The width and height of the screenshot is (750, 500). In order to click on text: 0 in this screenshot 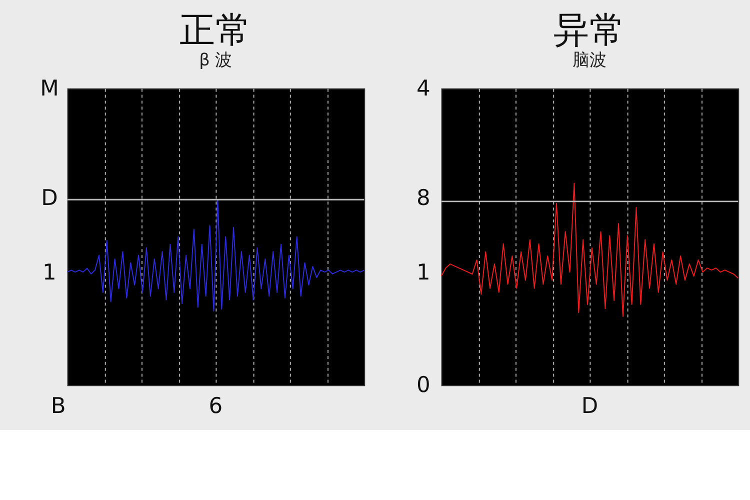, I will do `click(423, 385)`.